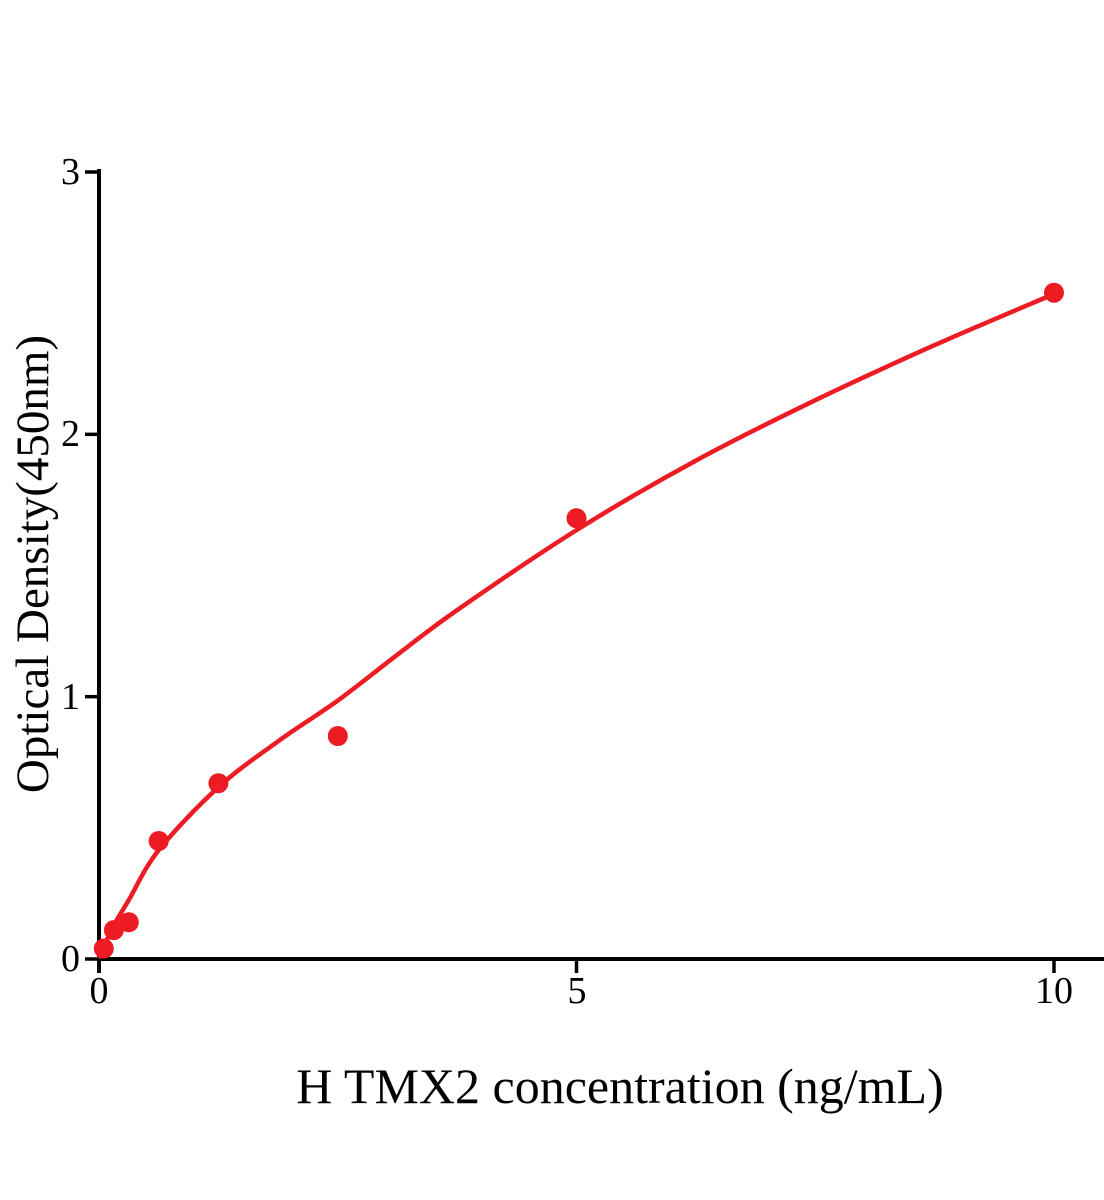  I want to click on y-tick-label: 1, so click(70, 697).